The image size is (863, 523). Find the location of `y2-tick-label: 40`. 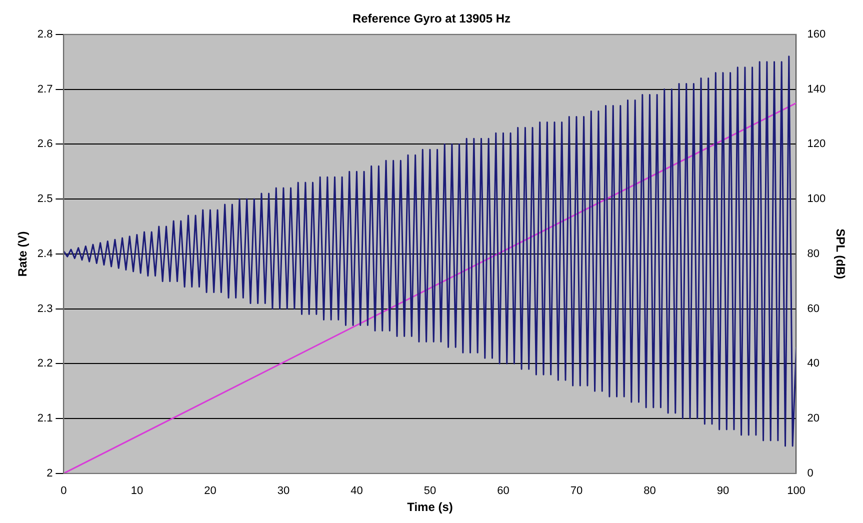

y2-tick-label: 40 is located at coordinates (813, 364).